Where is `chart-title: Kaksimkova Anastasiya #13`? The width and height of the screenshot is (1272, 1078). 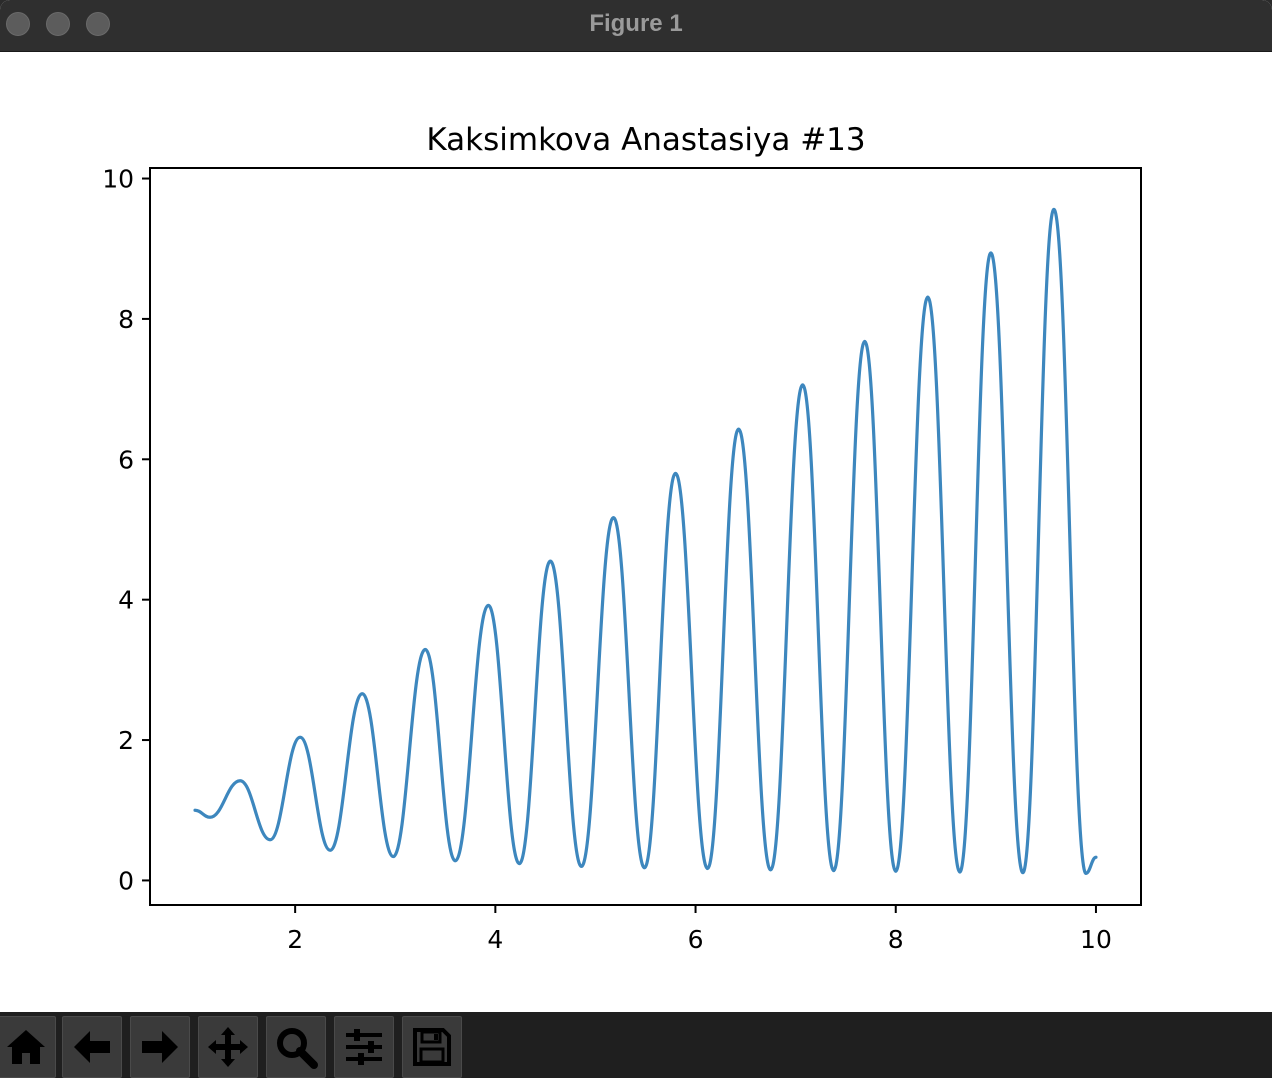 chart-title: Kaksimkova Anastasiya #13 is located at coordinates (645, 140).